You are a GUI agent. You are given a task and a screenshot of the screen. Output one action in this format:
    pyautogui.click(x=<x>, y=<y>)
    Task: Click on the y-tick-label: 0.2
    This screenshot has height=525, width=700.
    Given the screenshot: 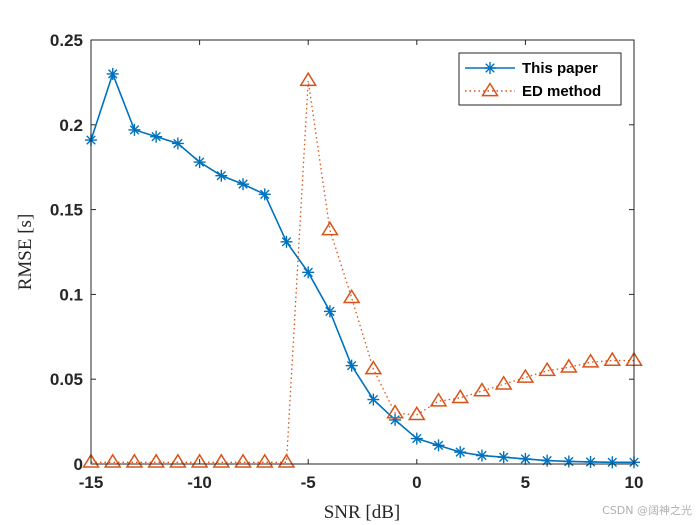 What is the action you would take?
    pyautogui.click(x=71, y=125)
    